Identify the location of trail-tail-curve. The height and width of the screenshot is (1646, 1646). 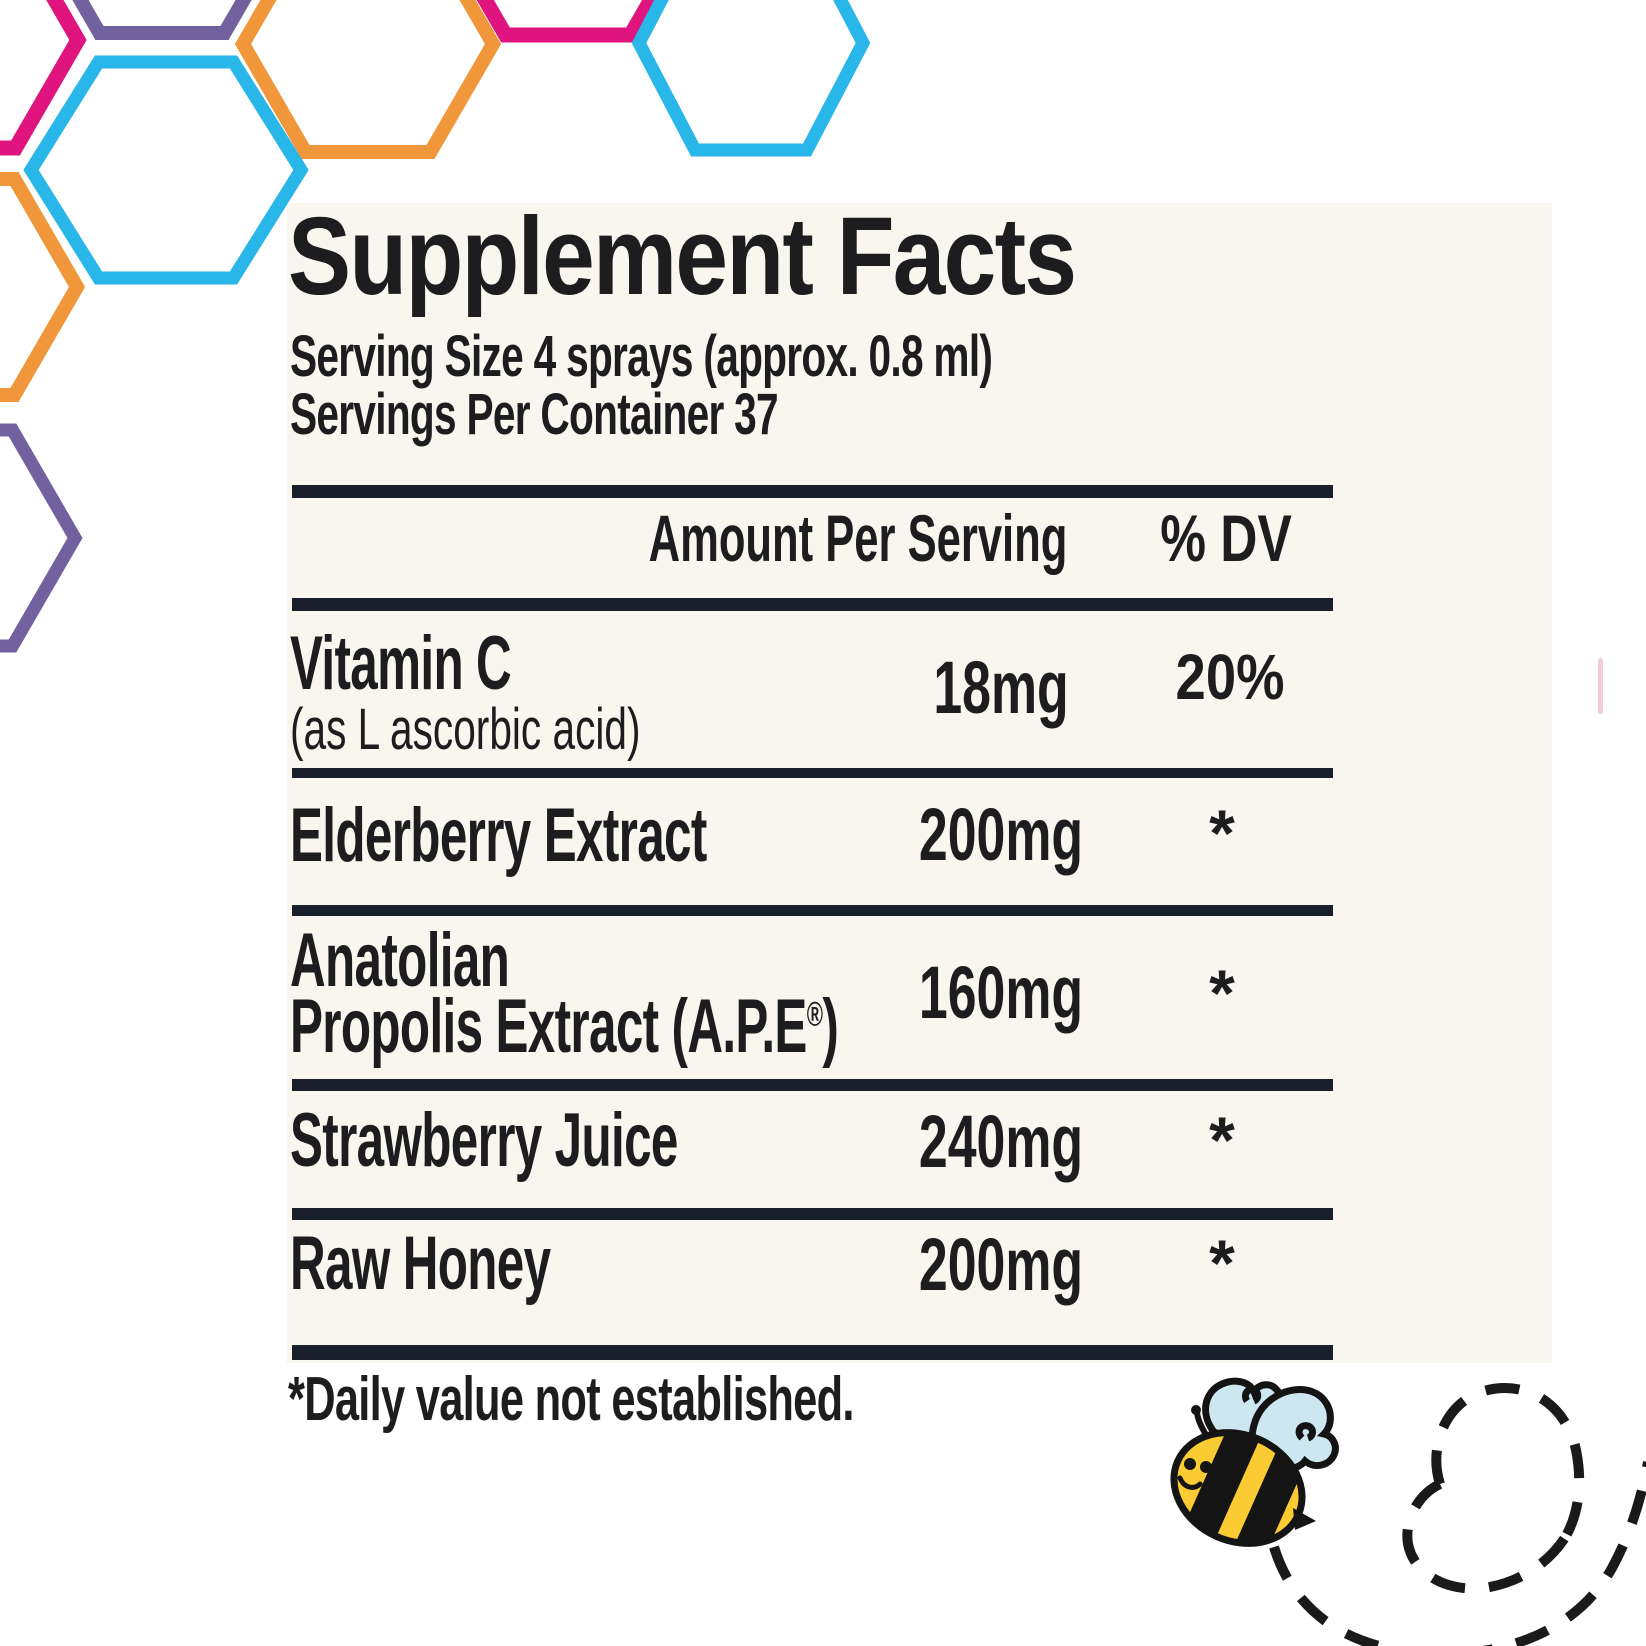
(1457, 1553).